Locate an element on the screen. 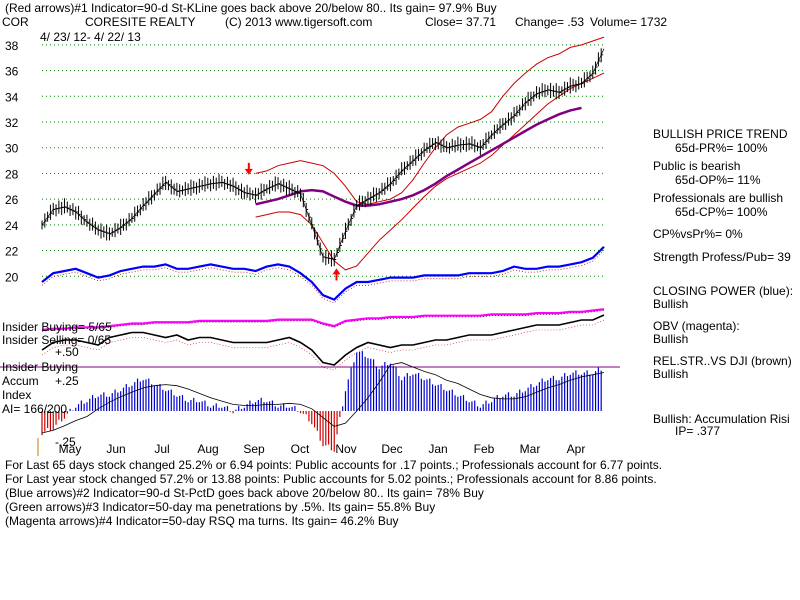  date-range: 4/ 23/ 12- 4/ 22/ 13 is located at coordinates (90, 37).